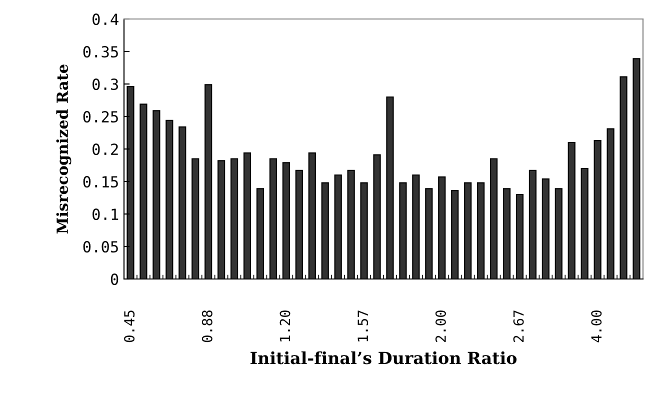 This screenshot has width=647, height=404. Describe the element at coordinates (518, 326) in the screenshot. I see `x-tick-label: 2.67` at that location.